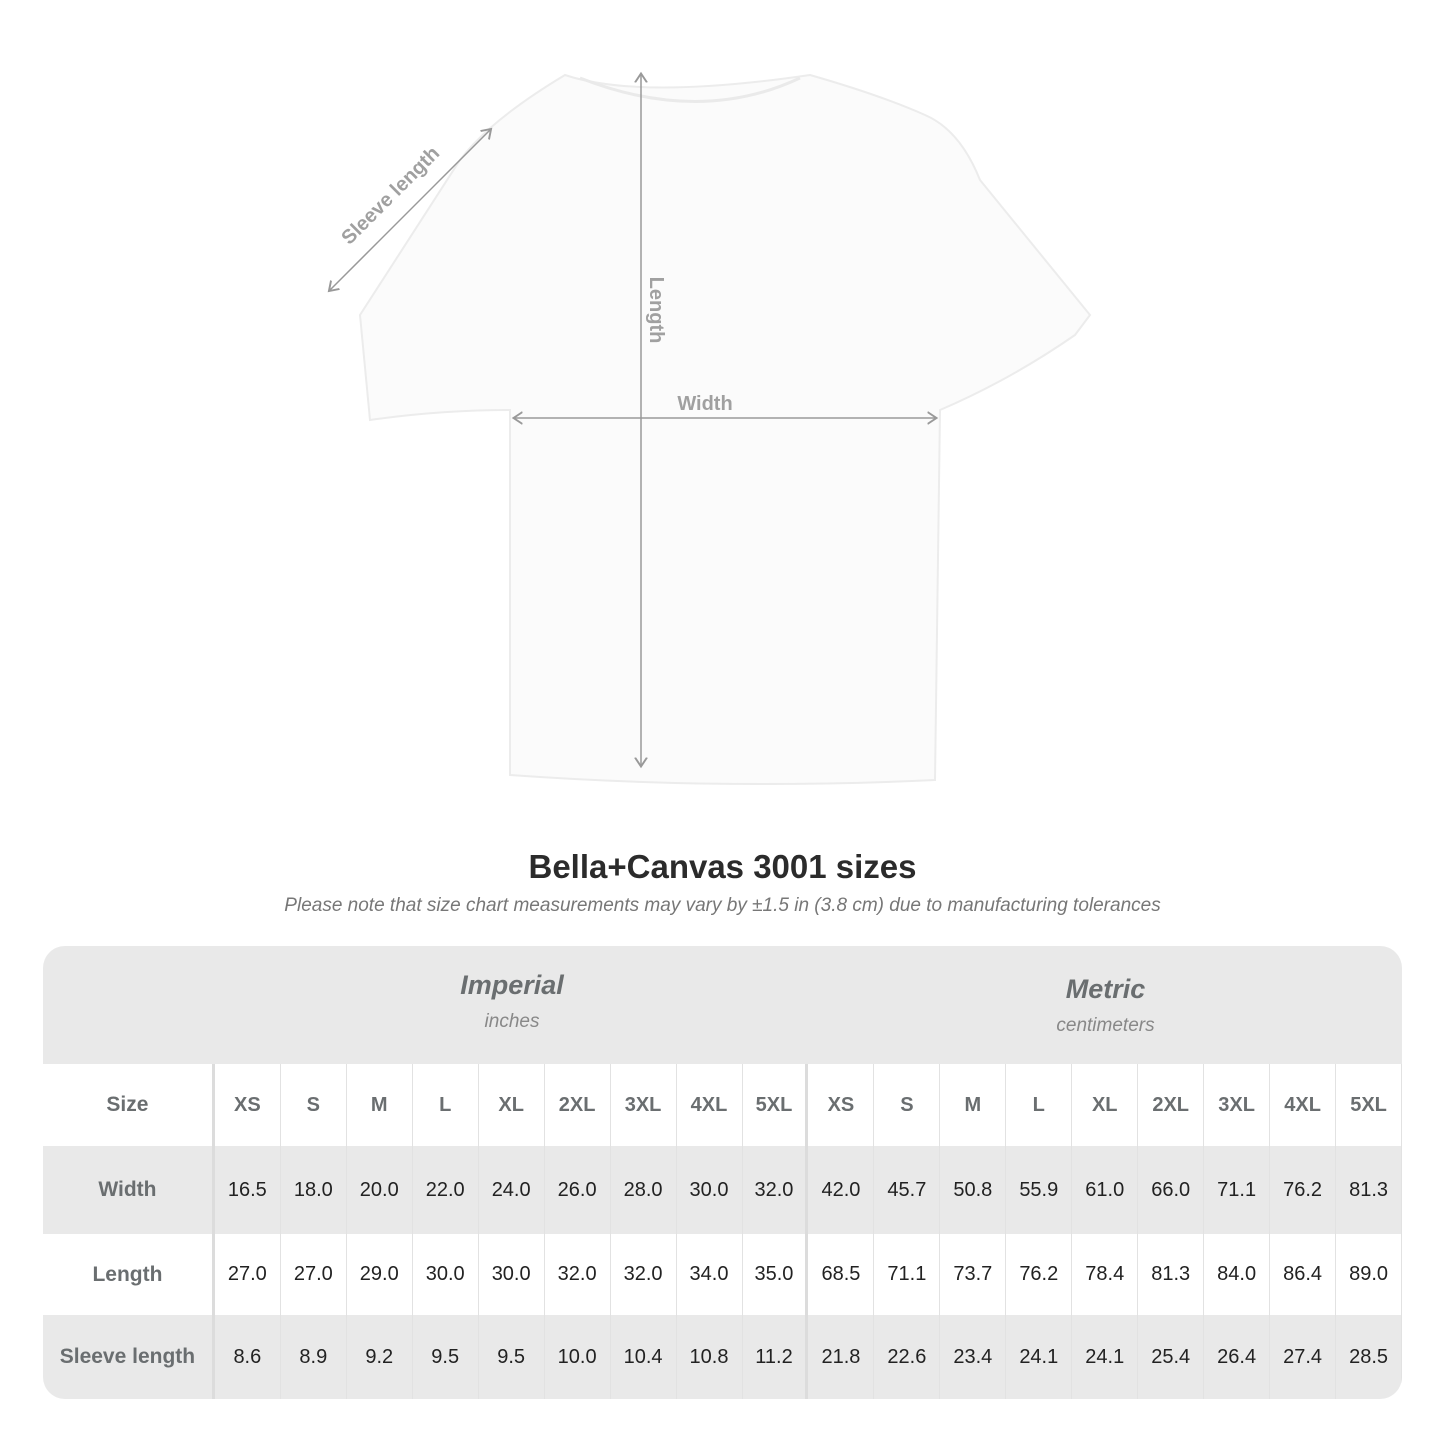 Image resolution: width=1445 pixels, height=1445 pixels. Describe the element at coordinates (1105, 1190) in the screenshot. I see `table-cell: 61.0` at that location.